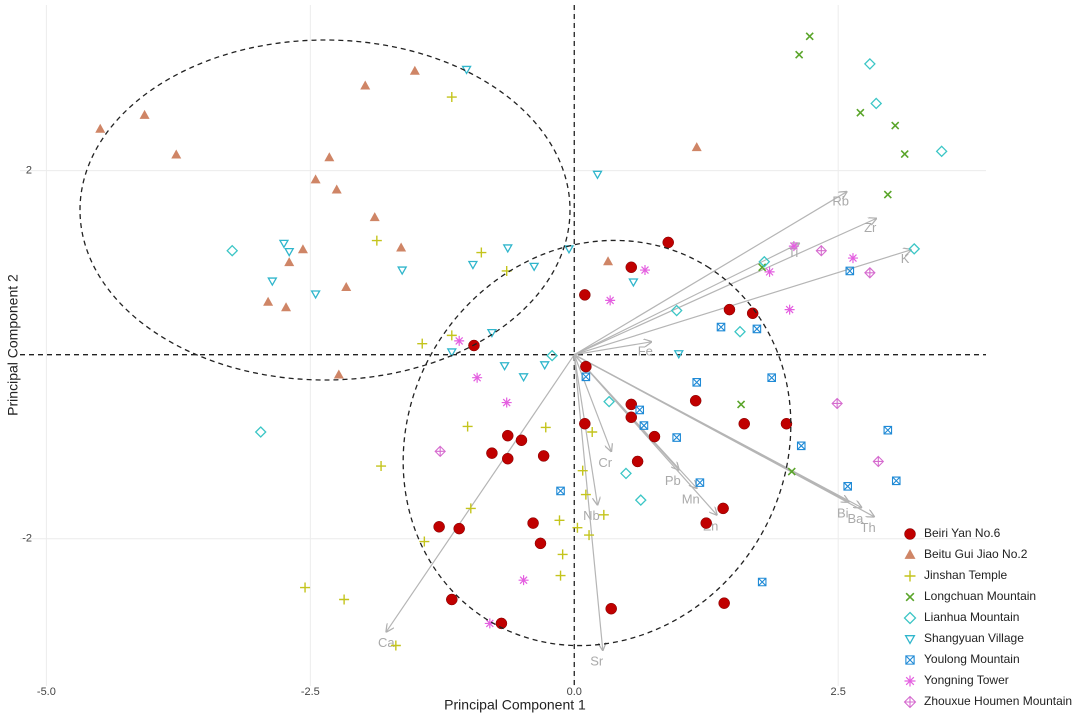 The height and width of the screenshot is (720, 1080). I want to click on loading-label: Zr, so click(870, 227).